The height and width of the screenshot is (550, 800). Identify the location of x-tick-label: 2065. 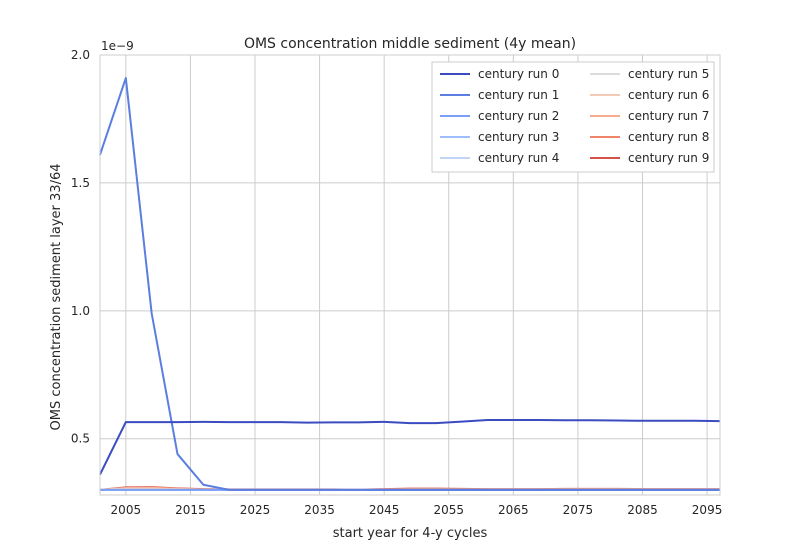
(513, 510).